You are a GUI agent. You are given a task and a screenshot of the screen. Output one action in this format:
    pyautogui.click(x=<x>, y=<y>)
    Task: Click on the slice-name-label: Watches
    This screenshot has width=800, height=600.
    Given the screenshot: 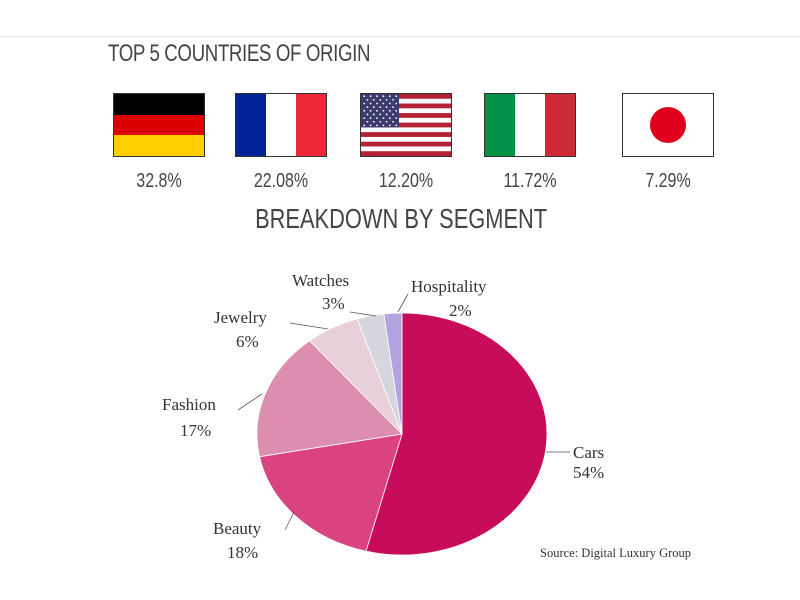 What is the action you would take?
    pyautogui.click(x=320, y=280)
    